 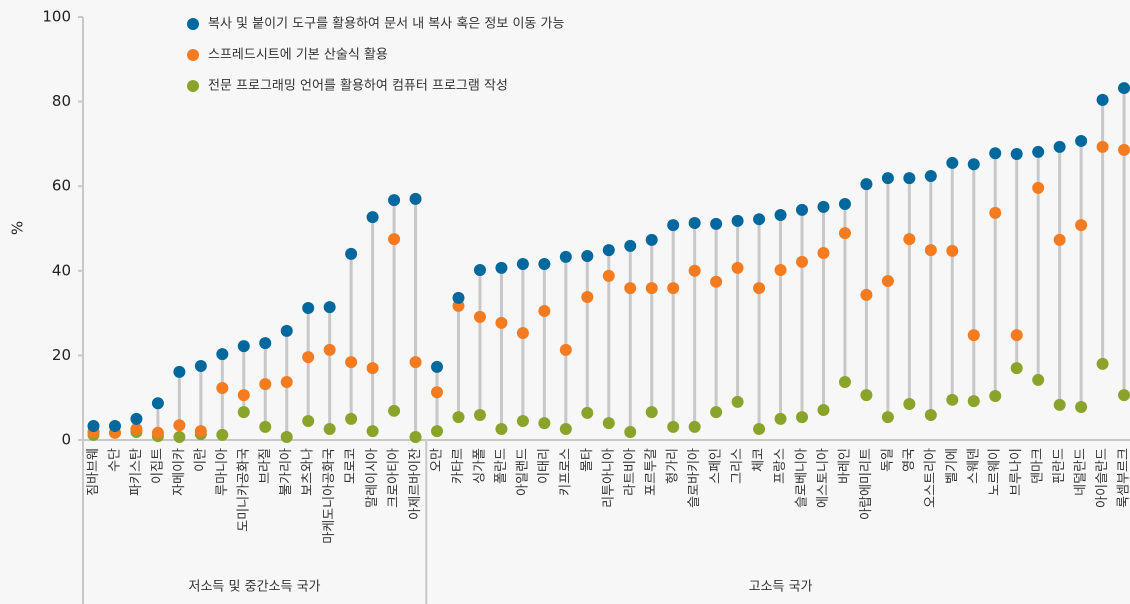 What do you see at coordinates (673, 466) in the screenshot?
I see `x-tick-label: 헝가리` at bounding box center [673, 466].